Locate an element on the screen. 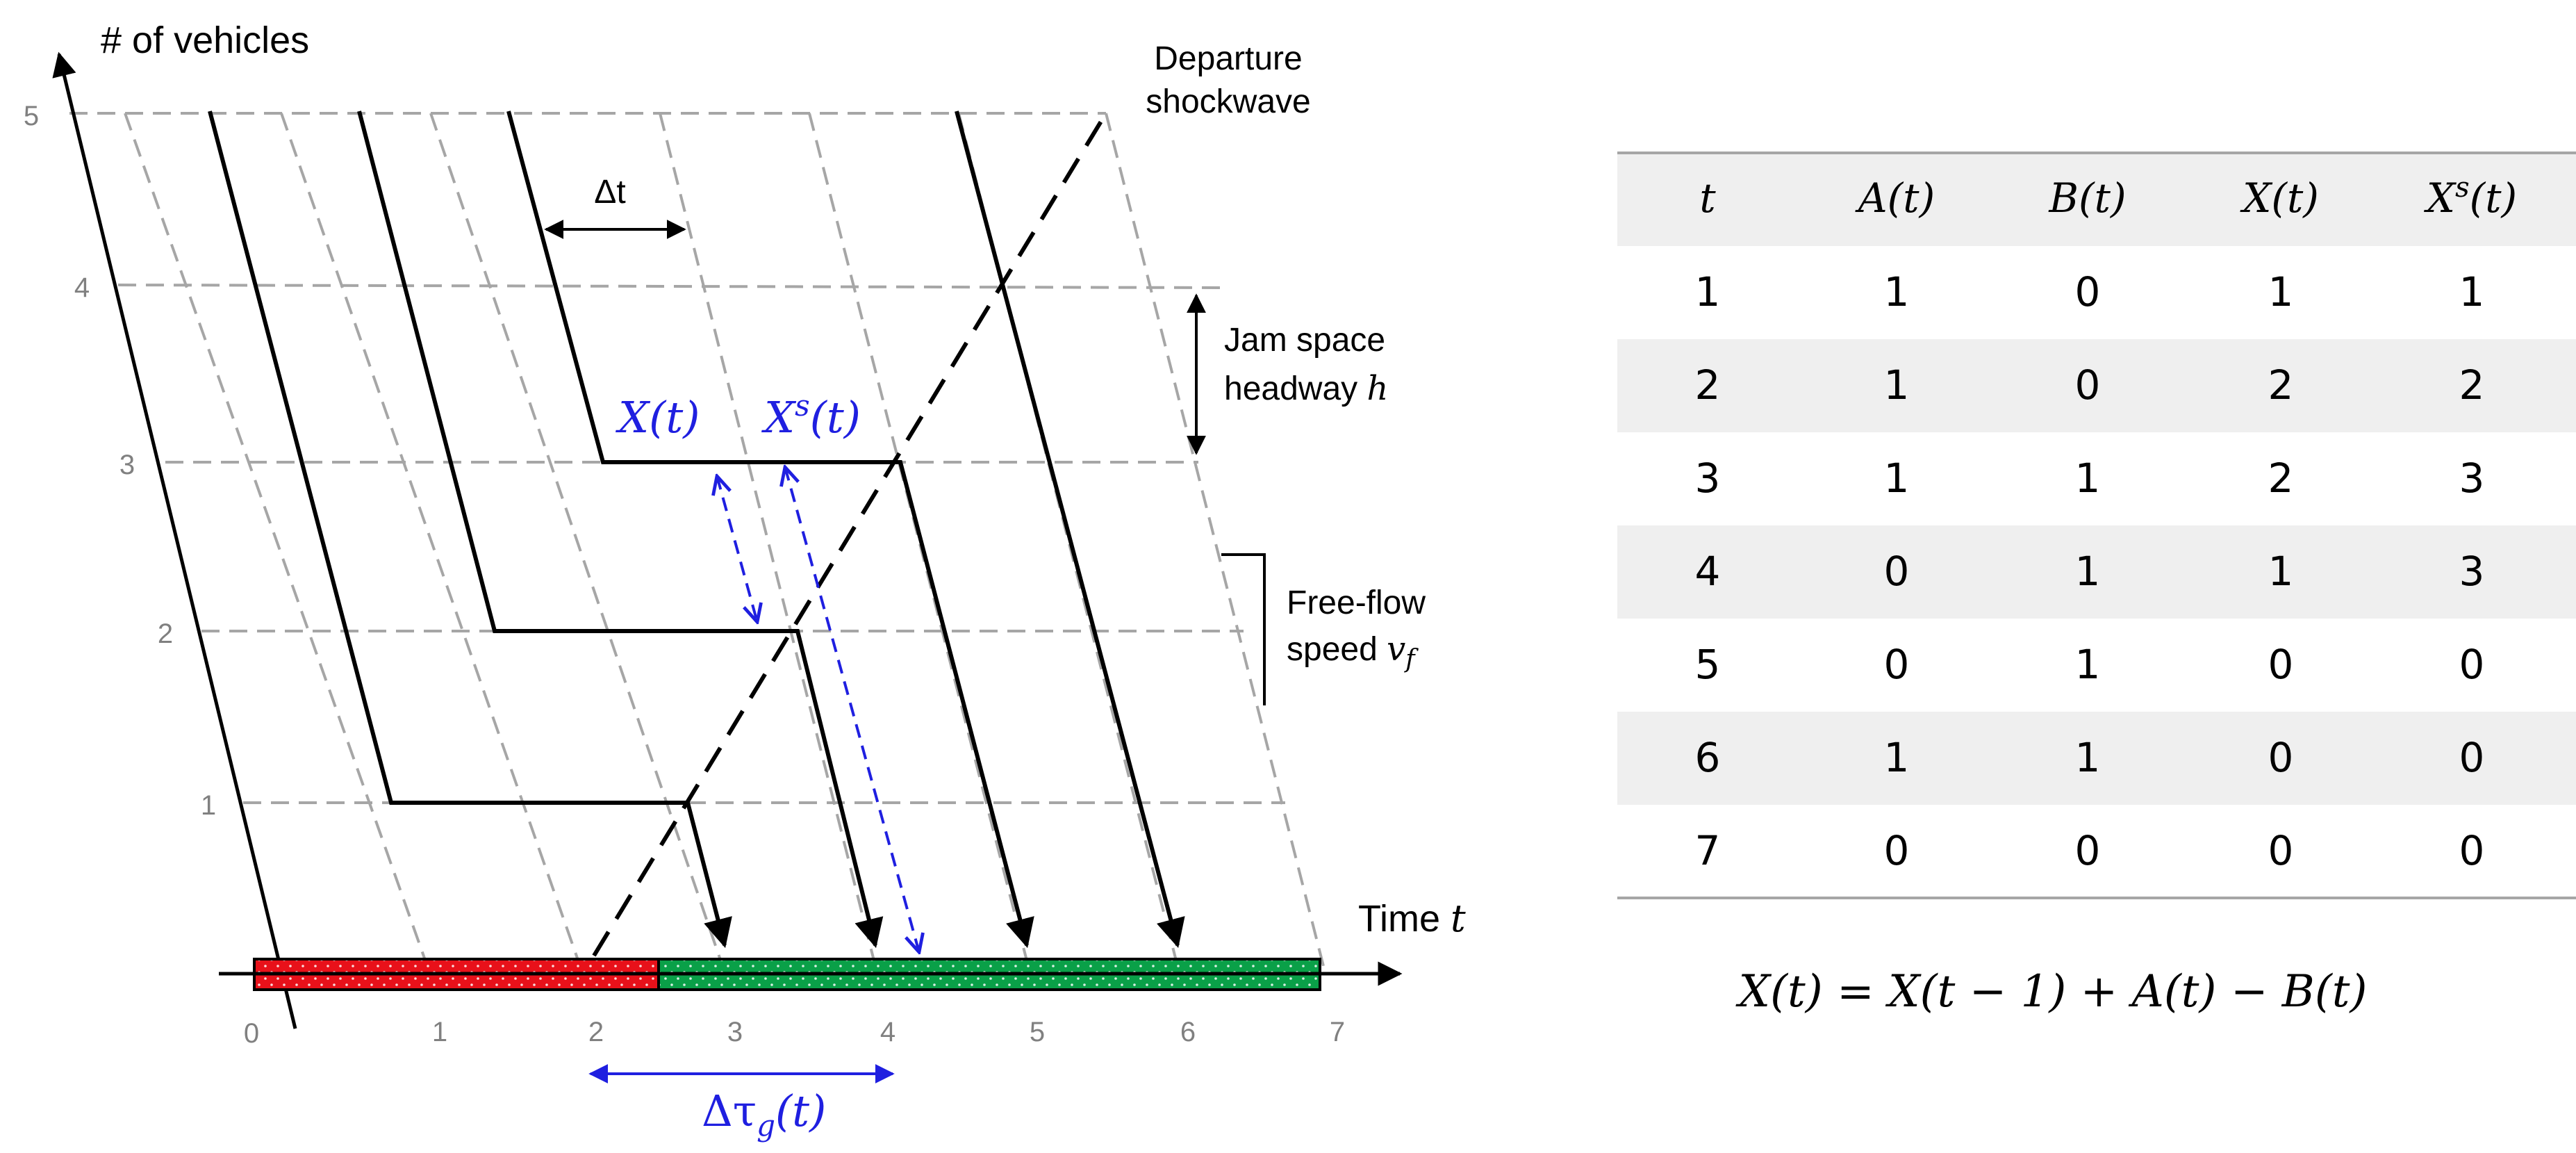  table-header-row is located at coordinates (2096, 200).